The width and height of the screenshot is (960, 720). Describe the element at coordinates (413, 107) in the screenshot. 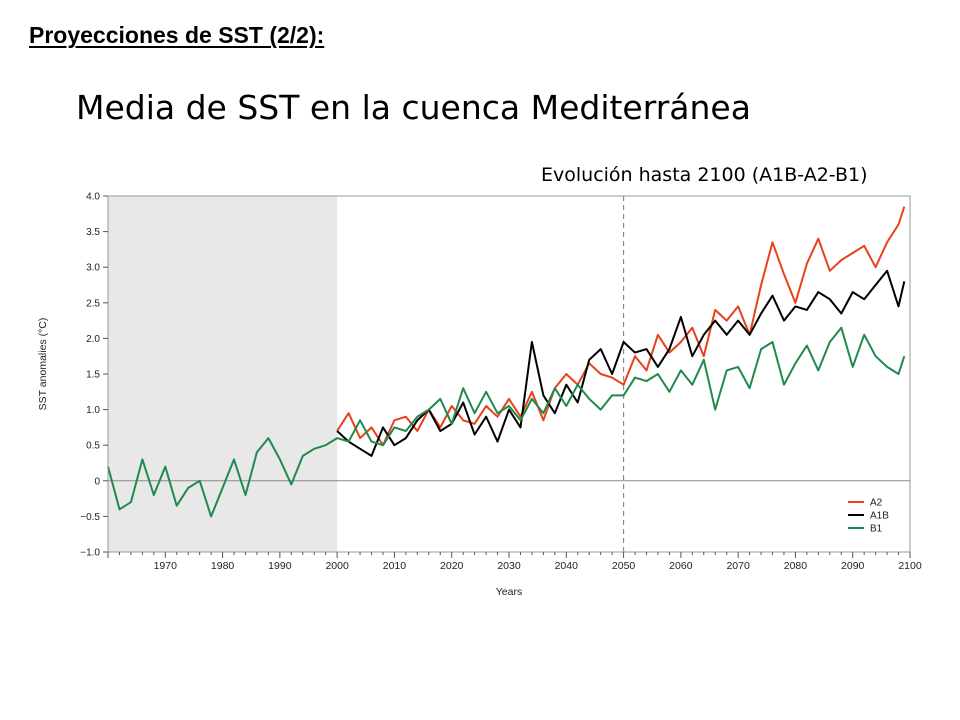

I see `slide-title: Media de SST en la cuenca Mediterránea` at that location.